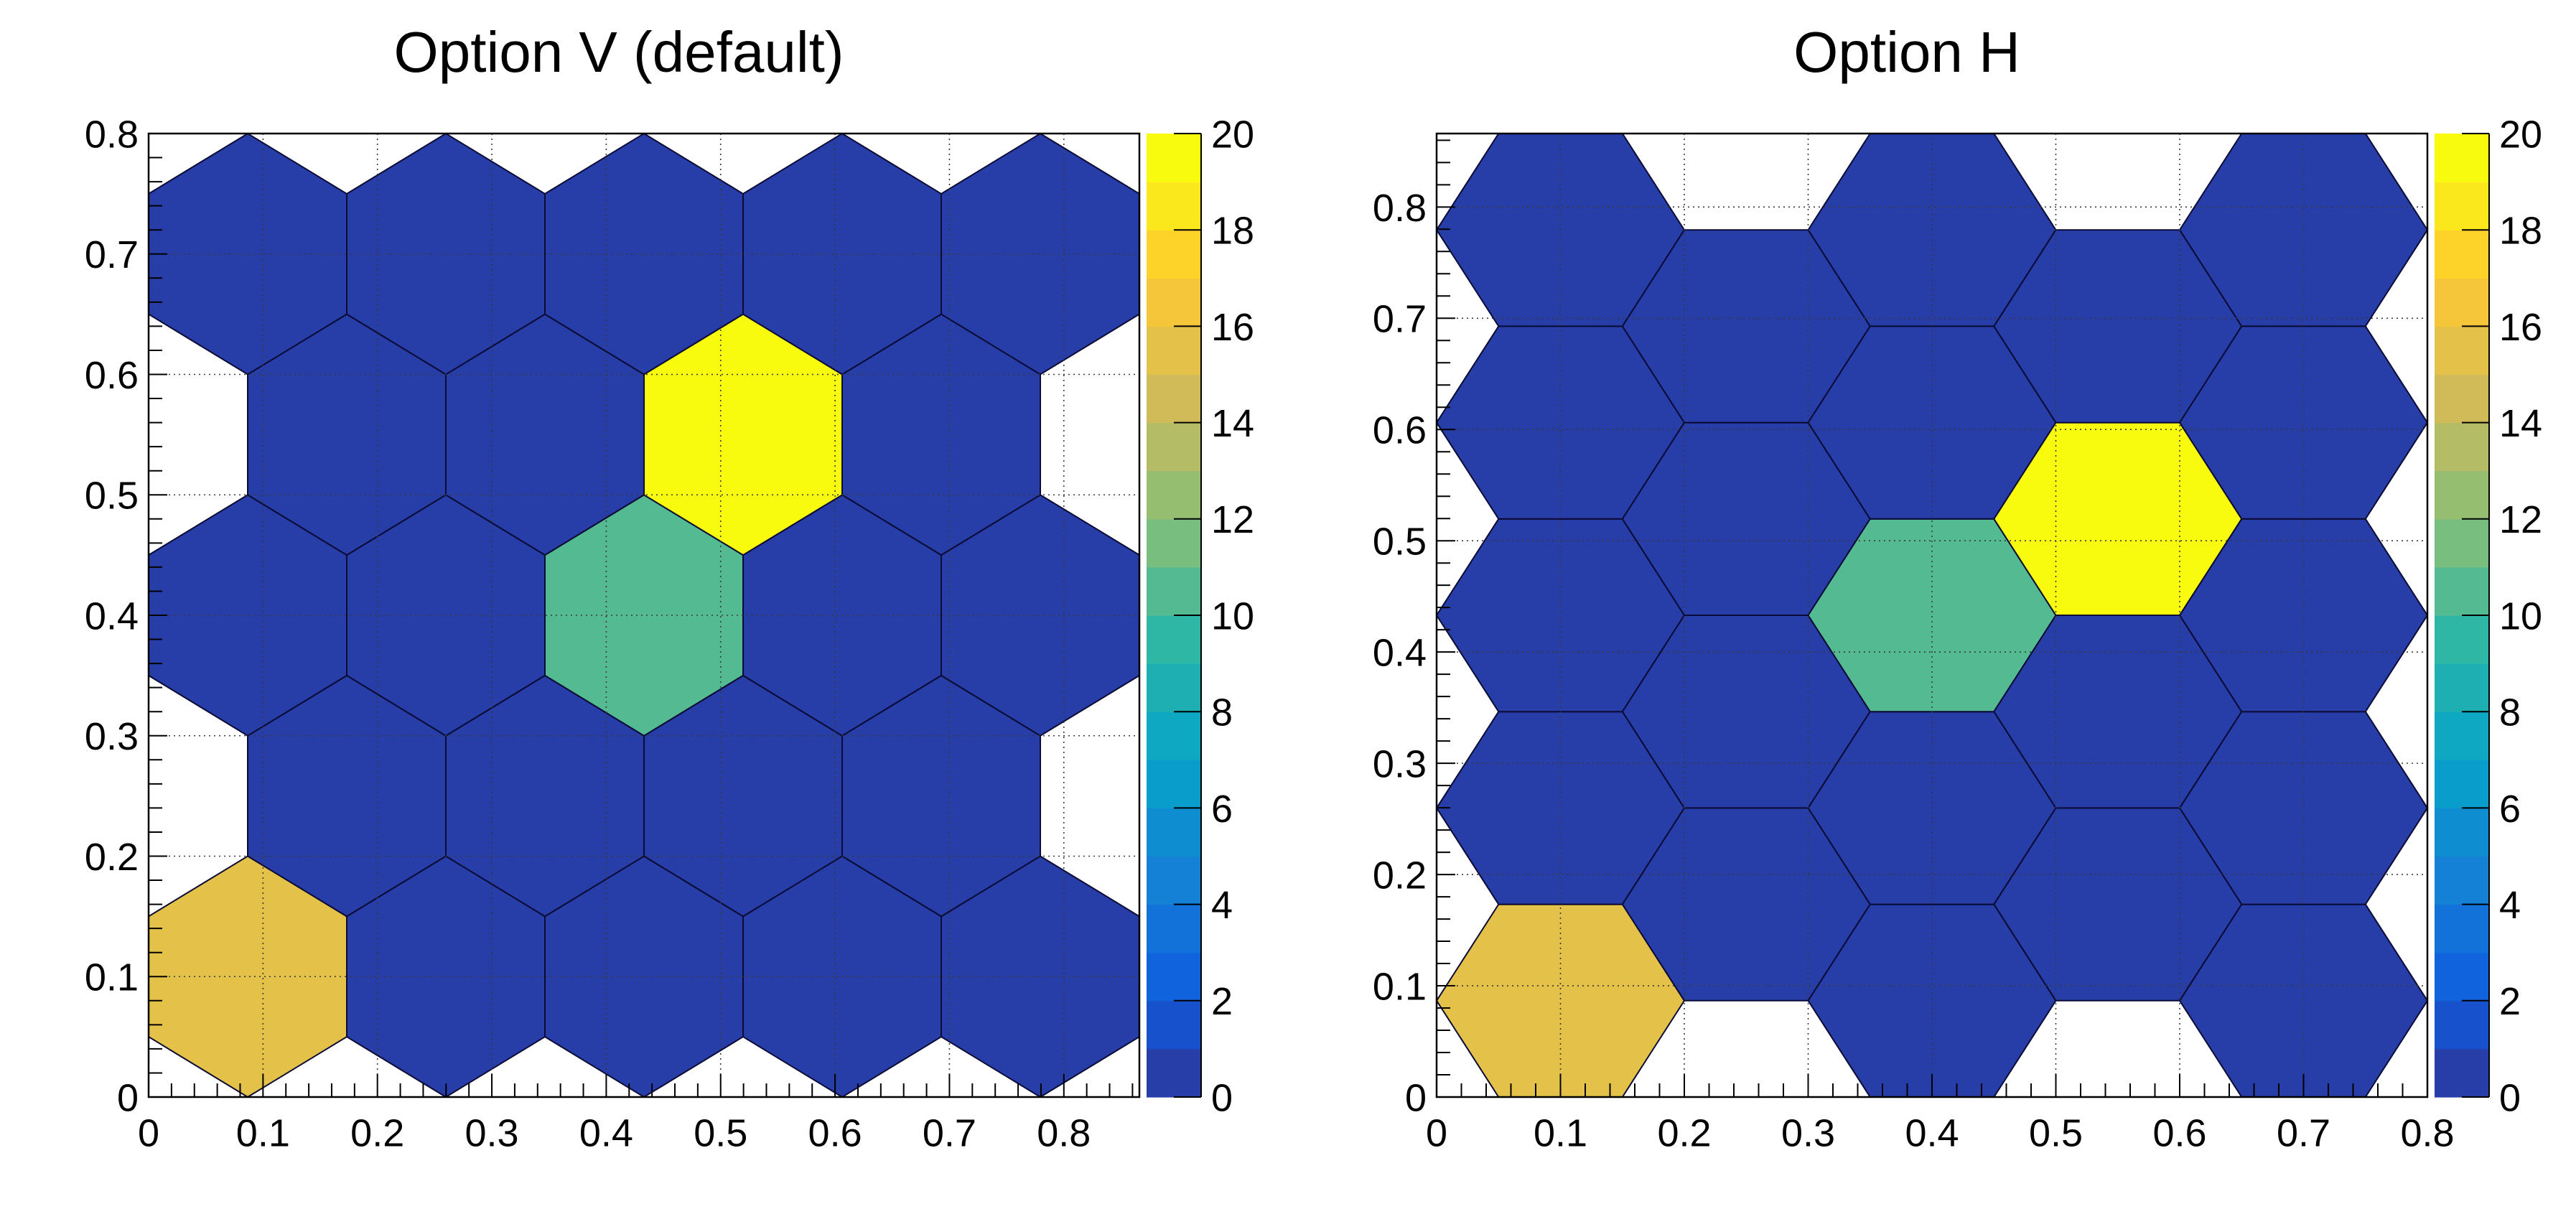 The height and width of the screenshot is (1232, 2576). What do you see at coordinates (2520, 231) in the screenshot?
I see `colorbar-label: 18` at bounding box center [2520, 231].